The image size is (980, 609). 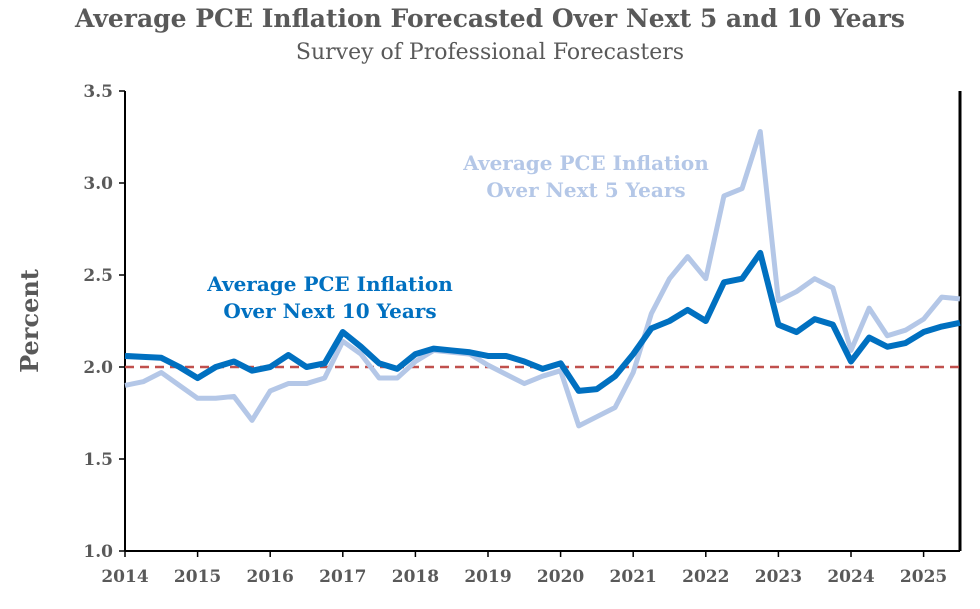 What do you see at coordinates (633, 577) in the screenshot?
I see `x-tick-label: 2021` at bounding box center [633, 577].